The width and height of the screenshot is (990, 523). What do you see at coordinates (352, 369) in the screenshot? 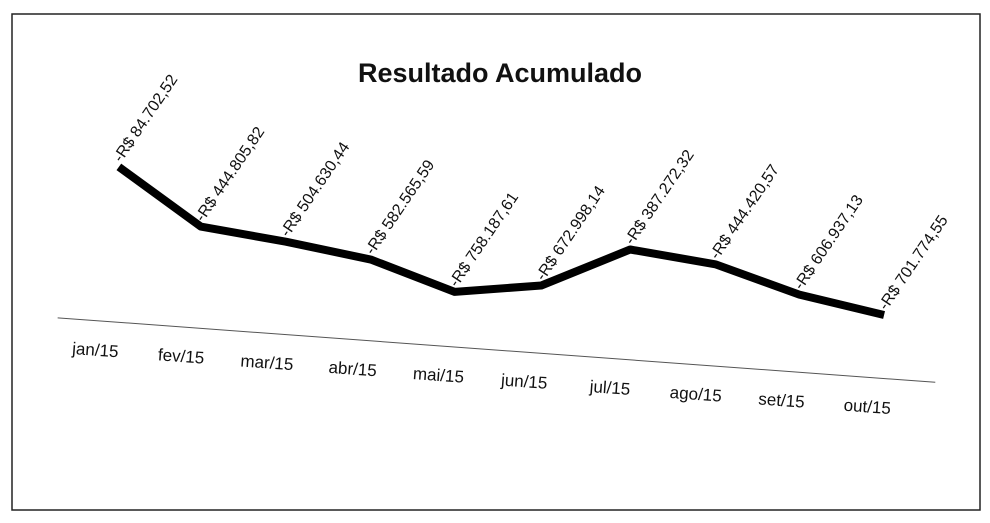
I see `x-tick-label: abr/15` at bounding box center [352, 369].